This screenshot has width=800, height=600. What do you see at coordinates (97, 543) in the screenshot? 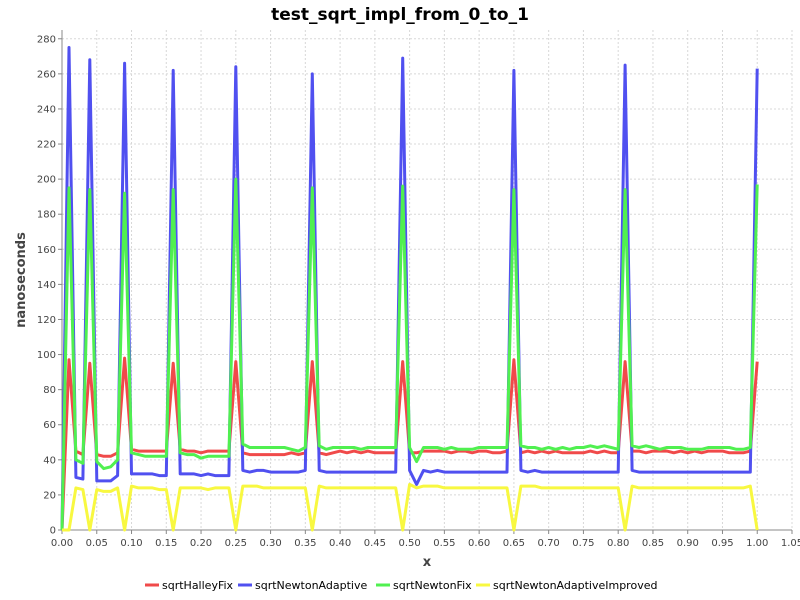
I see `x-tick-label: 0.05` at bounding box center [97, 543].